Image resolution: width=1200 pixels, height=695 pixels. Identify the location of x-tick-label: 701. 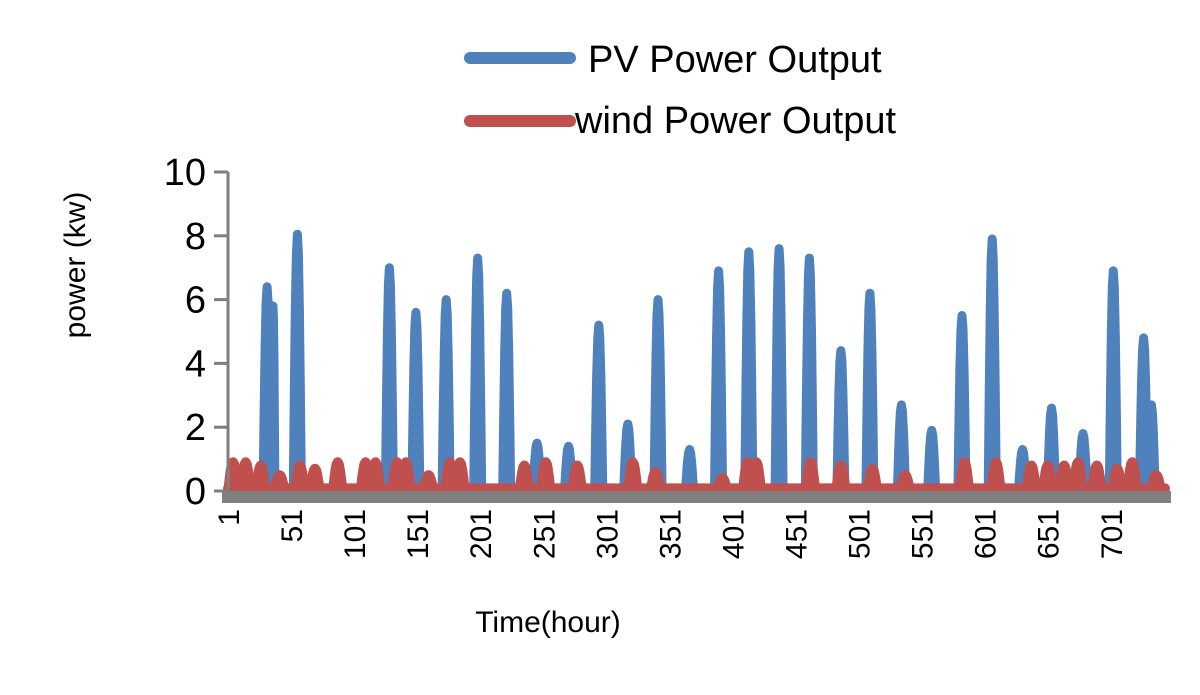
(1112, 534).